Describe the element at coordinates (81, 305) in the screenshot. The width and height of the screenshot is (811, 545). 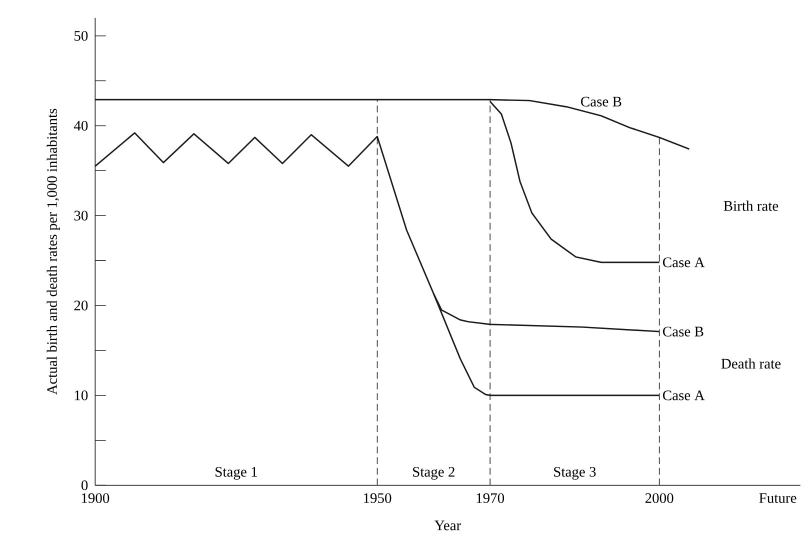
I see `y-tick-label: 20` at that location.